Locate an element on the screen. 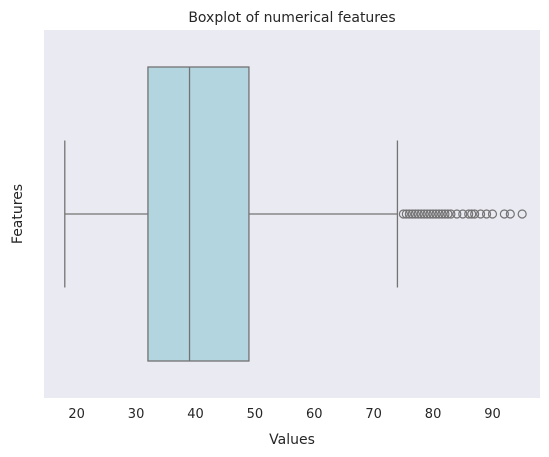  x-tick-label-2: 40 is located at coordinates (195, 414).